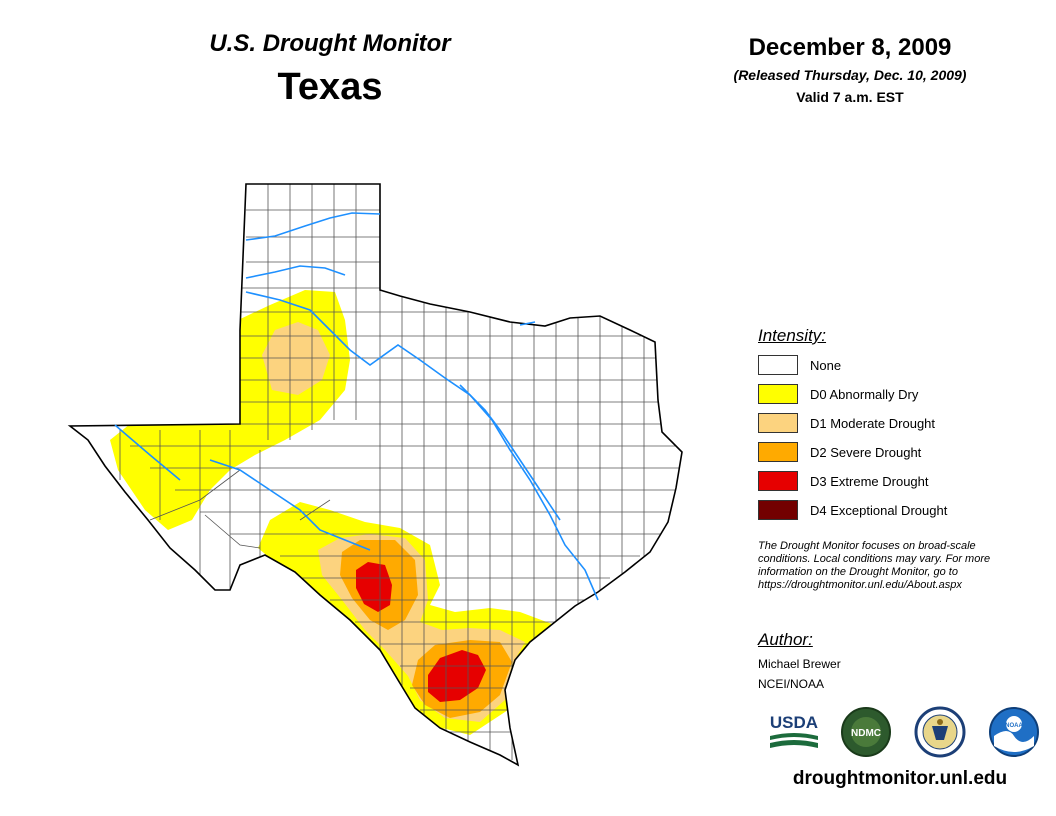 Image resolution: width=1056 pixels, height=816 pixels. Describe the element at coordinates (330, 87) in the screenshot. I see `state-title: Texas` at that location.